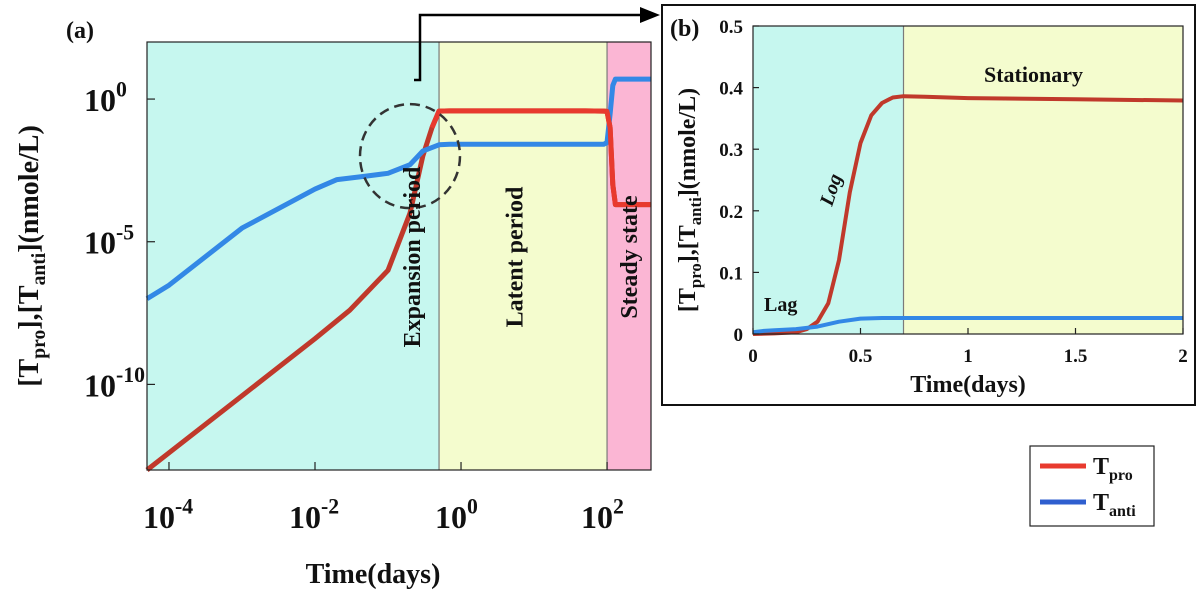 The height and width of the screenshot is (592, 1200). I want to click on region-steady-state, so click(629, 256).